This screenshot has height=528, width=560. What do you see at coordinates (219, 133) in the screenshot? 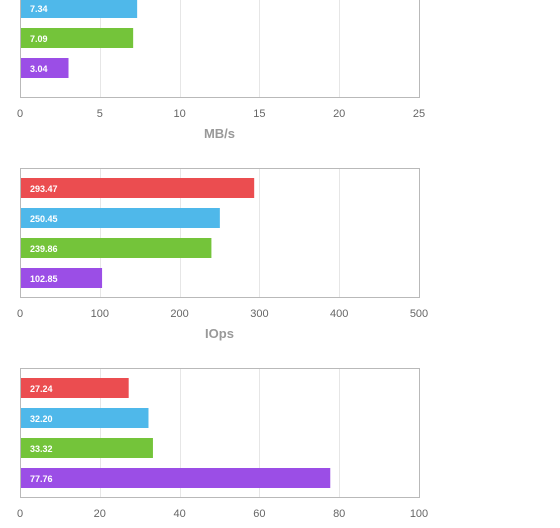
I see `throughput-x-axis-title: MB/s` at bounding box center [219, 133].